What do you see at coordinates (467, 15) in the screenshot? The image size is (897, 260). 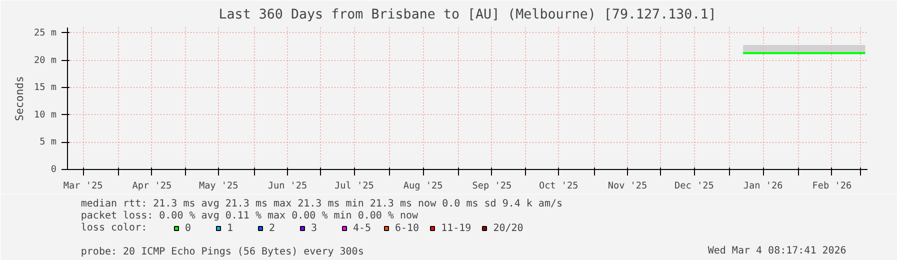 I see `chart-title: Last 360 Days from Brisbane to [AU] (Melbourne) [79.127.130.1]` at bounding box center [467, 15].